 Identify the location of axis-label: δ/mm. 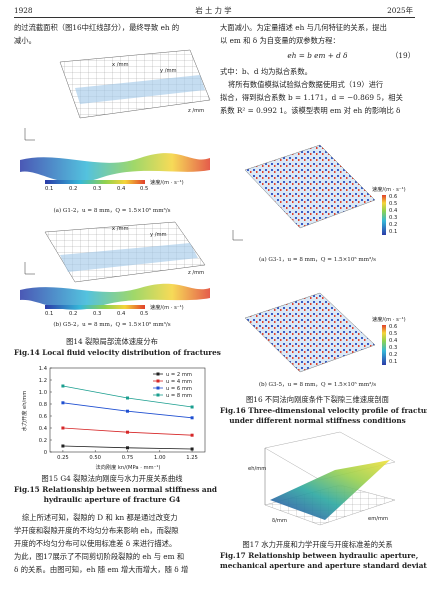
(279, 521).